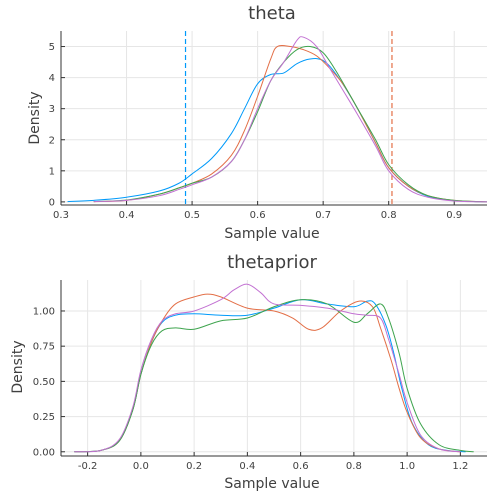 The image size is (499, 499). I want to click on theta-x-tick-label: 0.3, so click(61, 215).